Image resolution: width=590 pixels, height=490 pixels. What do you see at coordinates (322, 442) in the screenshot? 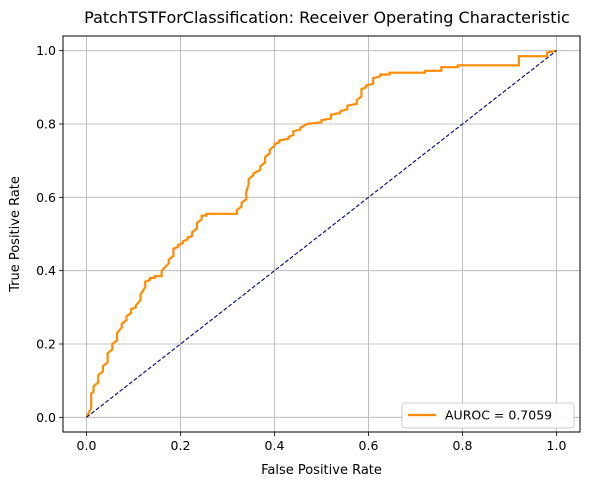
I see `x-axis-ticks: 0.0 0.2 0.4 0.6 0.8 1.0` at bounding box center [322, 442].